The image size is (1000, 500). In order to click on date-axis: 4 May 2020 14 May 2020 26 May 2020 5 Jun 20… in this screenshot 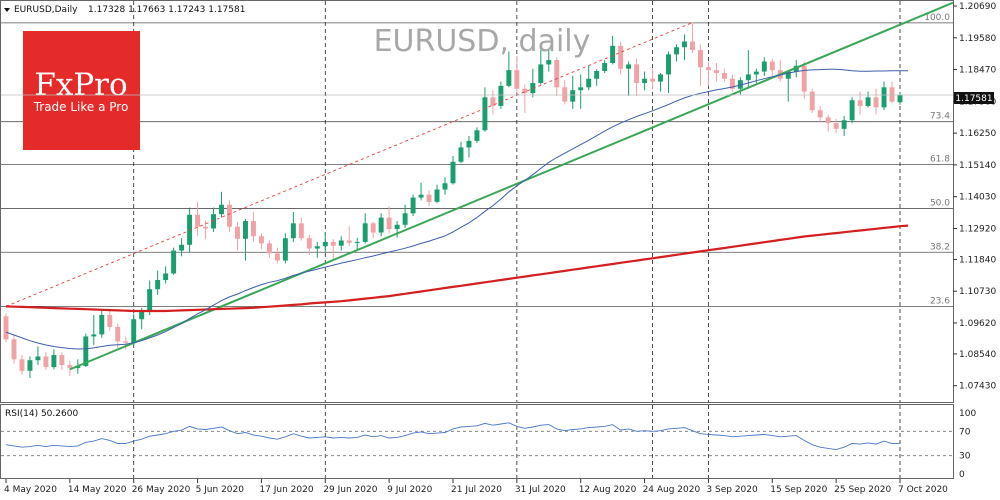, I will do `click(476, 487)`.